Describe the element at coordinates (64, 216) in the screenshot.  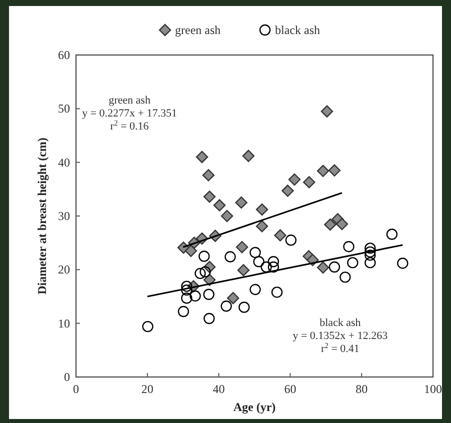
I see `y-tick-label: 30` at that location.